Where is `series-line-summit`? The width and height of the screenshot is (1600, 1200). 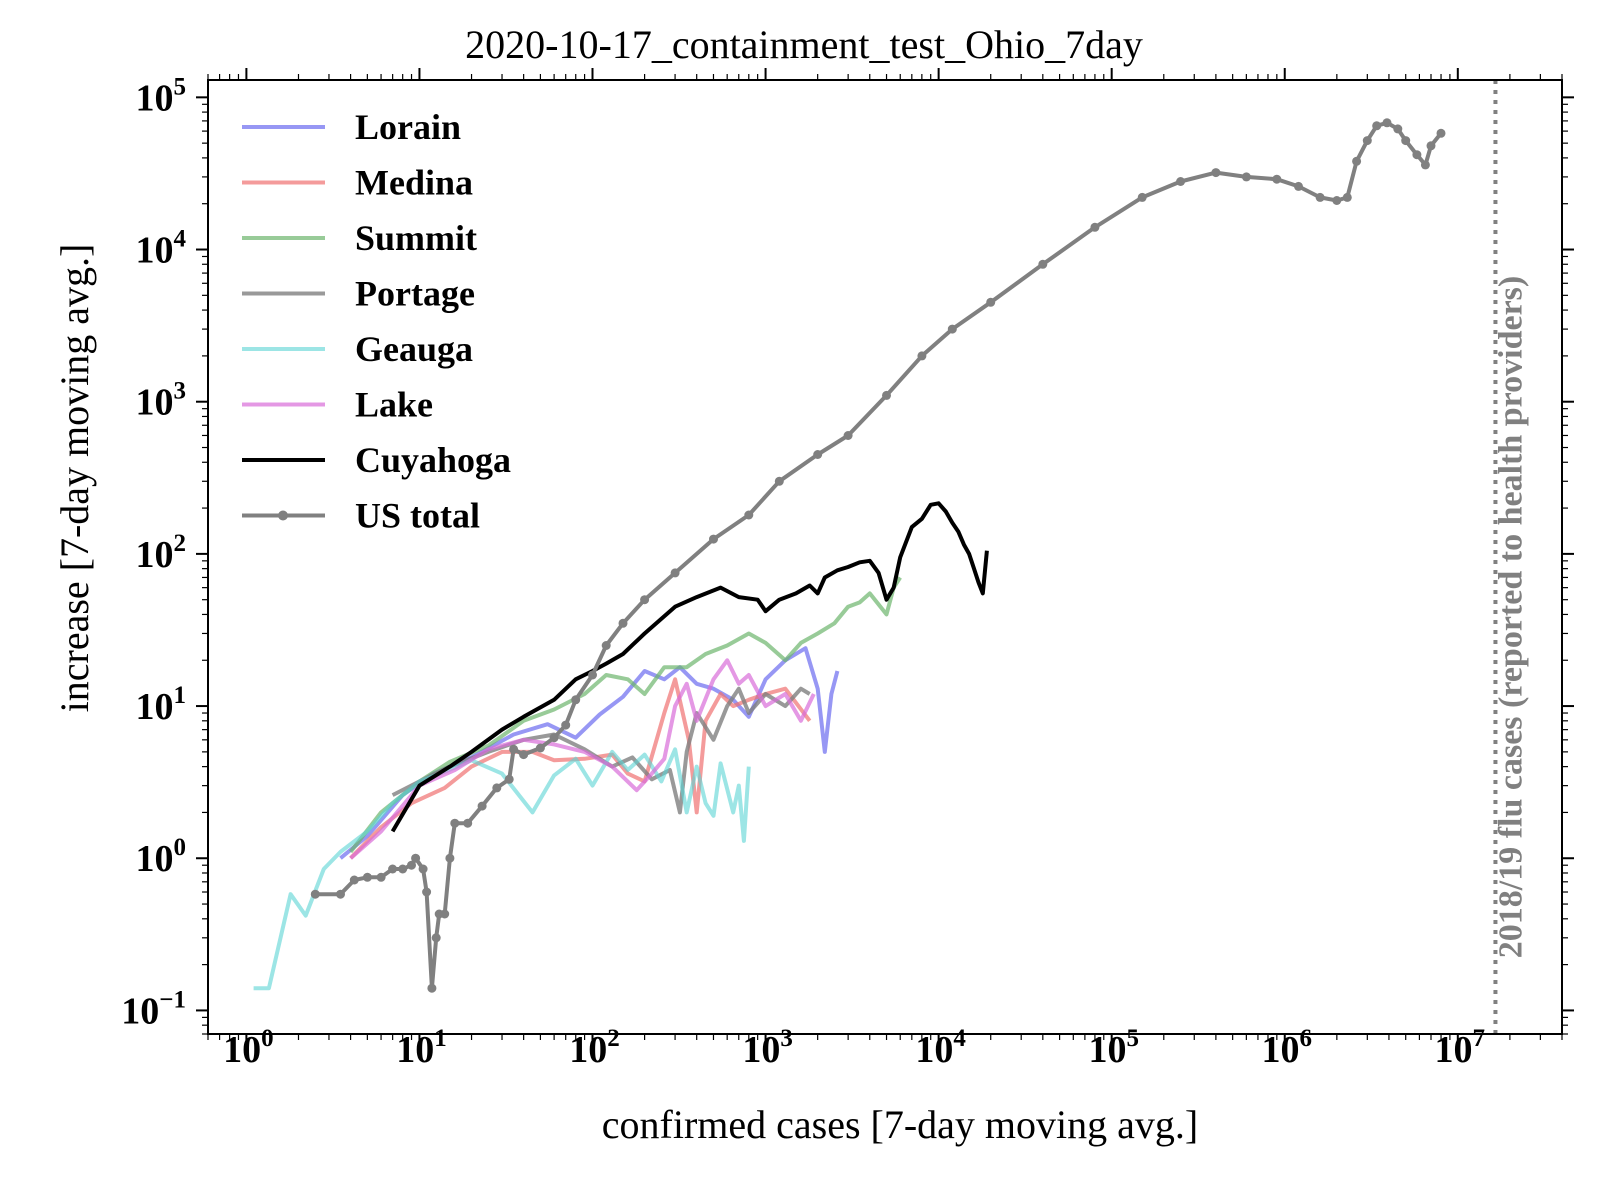
series-line-summit is located at coordinates (625, 715).